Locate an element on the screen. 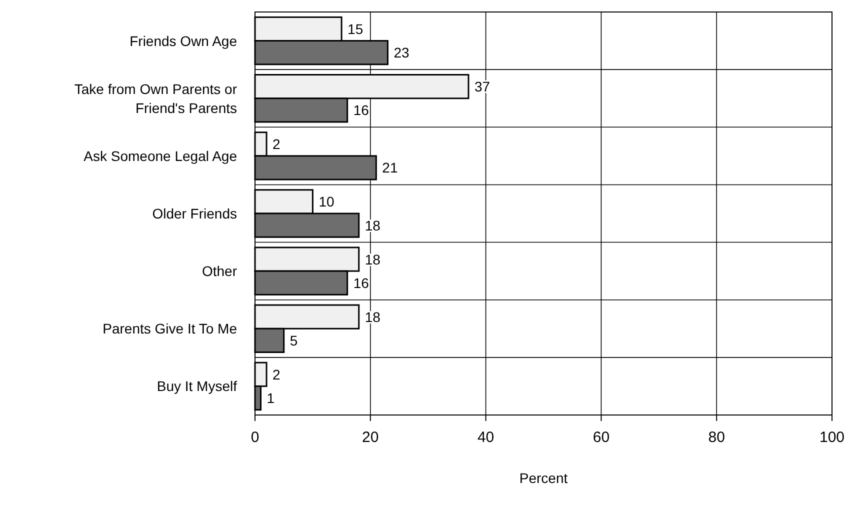 The width and height of the screenshot is (849, 506). y-tick-label: Older Friends is located at coordinates (194, 214).